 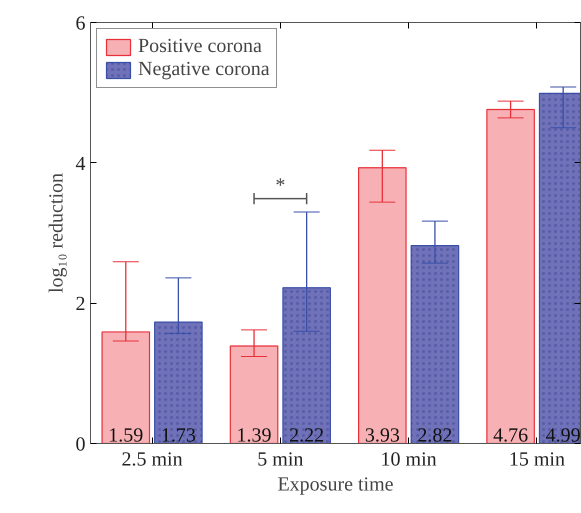 What do you see at coordinates (81, 304) in the screenshot?
I see `y-tick-label: 2` at bounding box center [81, 304].